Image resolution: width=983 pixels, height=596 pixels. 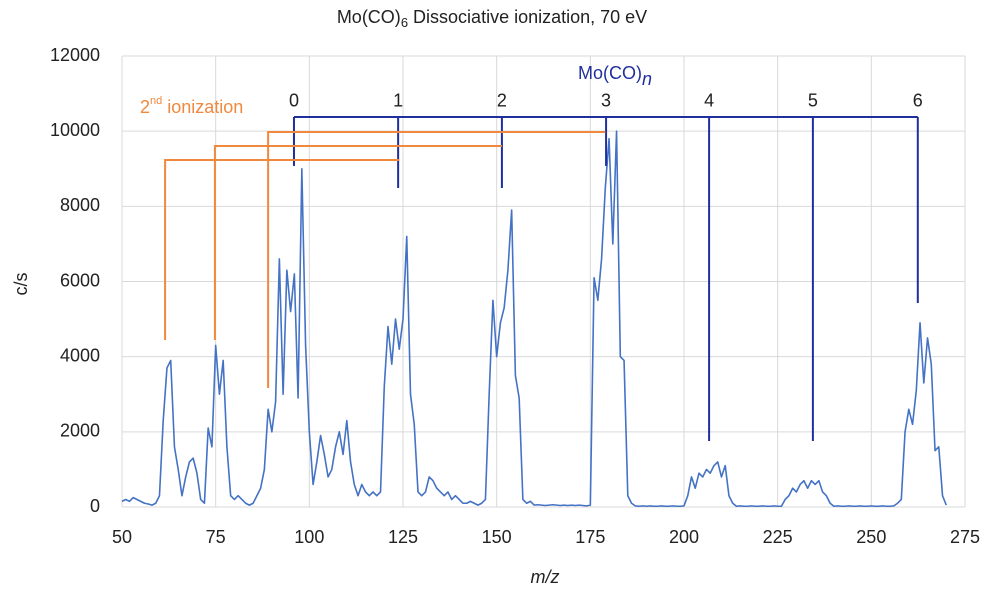 What do you see at coordinates (965, 537) in the screenshot?
I see `x-tick-label: 275` at bounding box center [965, 537].